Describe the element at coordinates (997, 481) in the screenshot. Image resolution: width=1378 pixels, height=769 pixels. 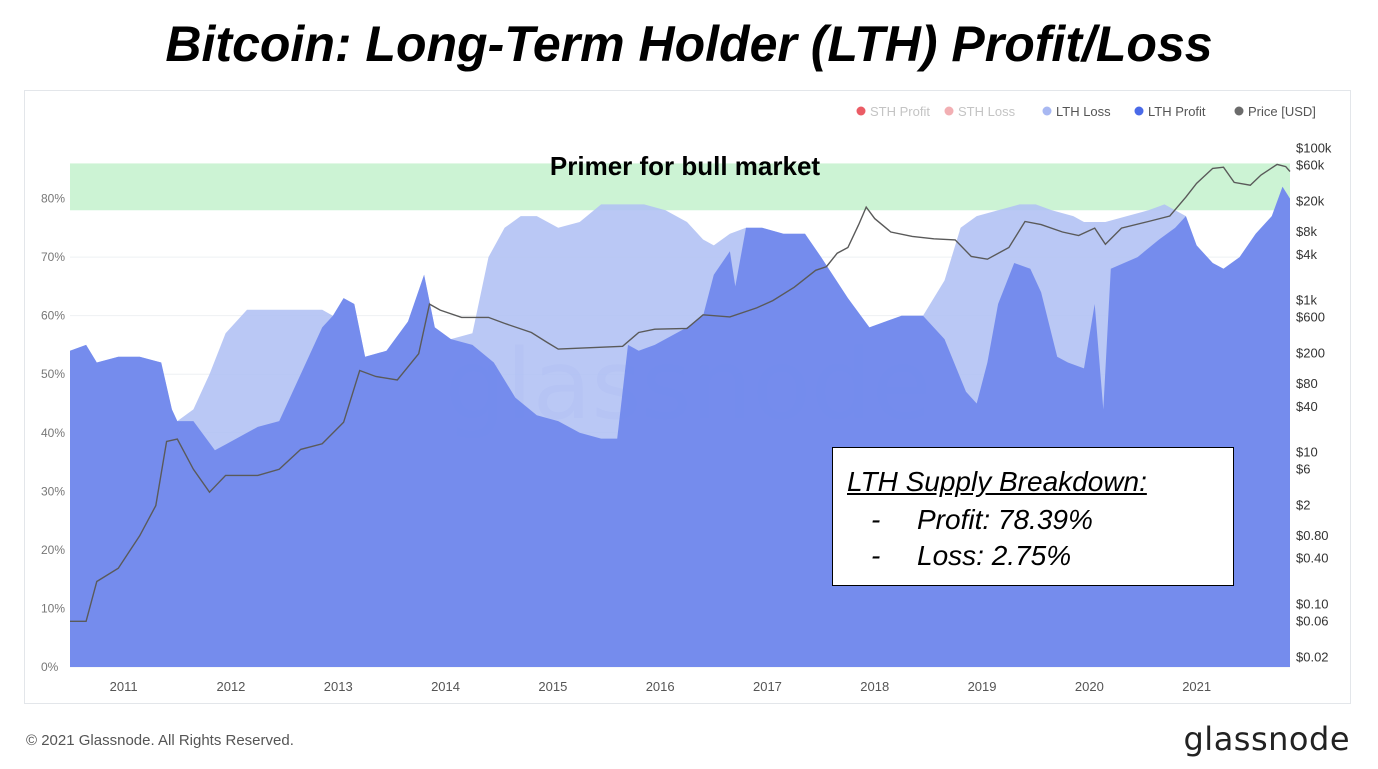
I see `breakdown-heading: LTH Supply Breakdown:` at that location.